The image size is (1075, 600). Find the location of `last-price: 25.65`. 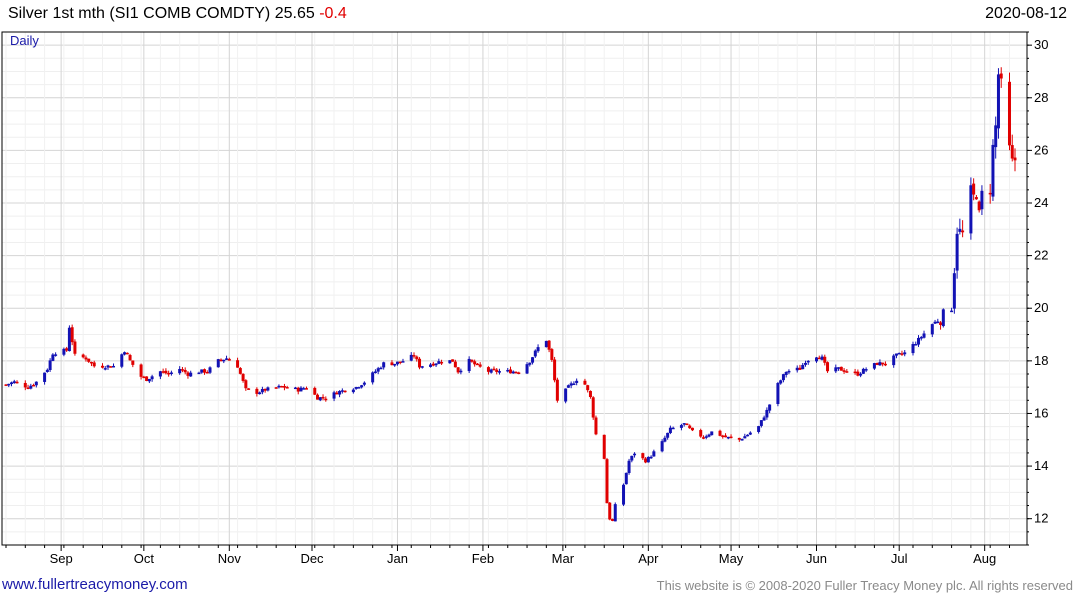

last-price: 25.65 is located at coordinates (294, 13).